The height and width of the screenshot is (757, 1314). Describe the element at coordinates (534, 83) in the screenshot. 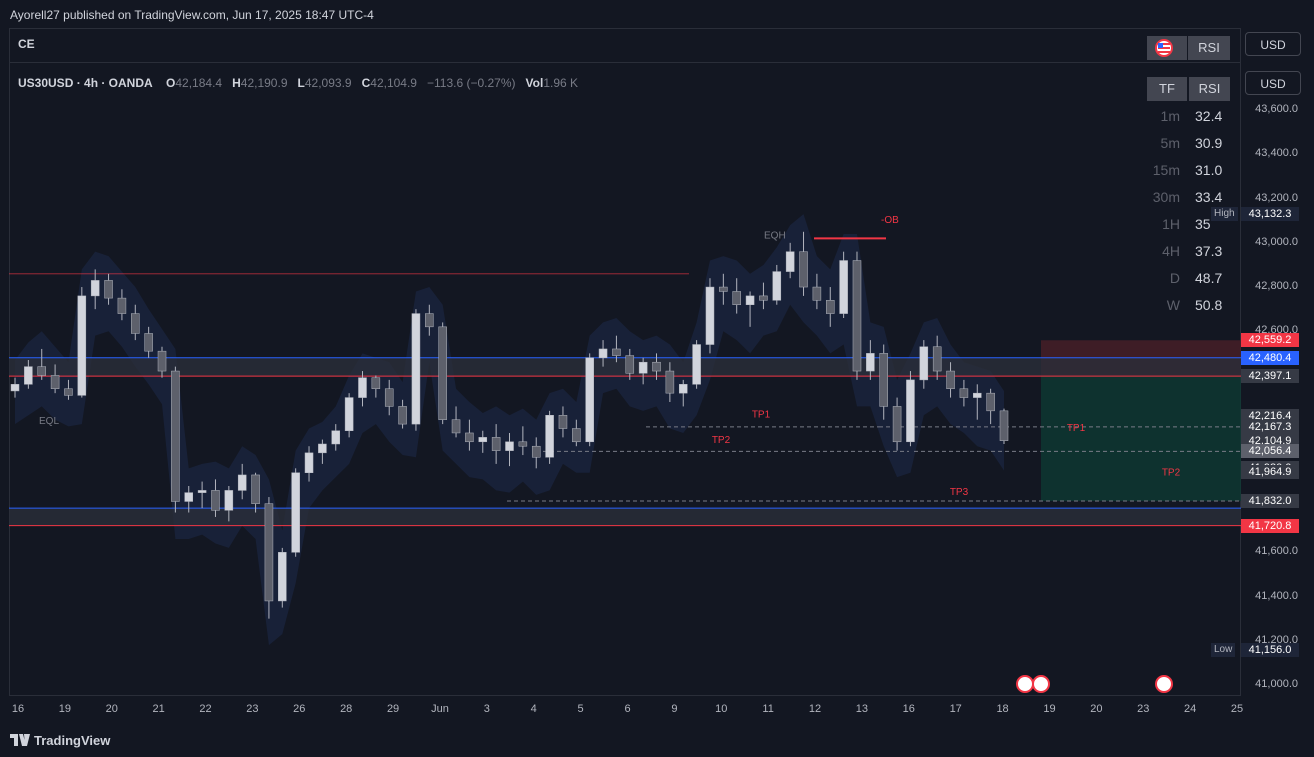

I see `vol-label: Vol` at that location.